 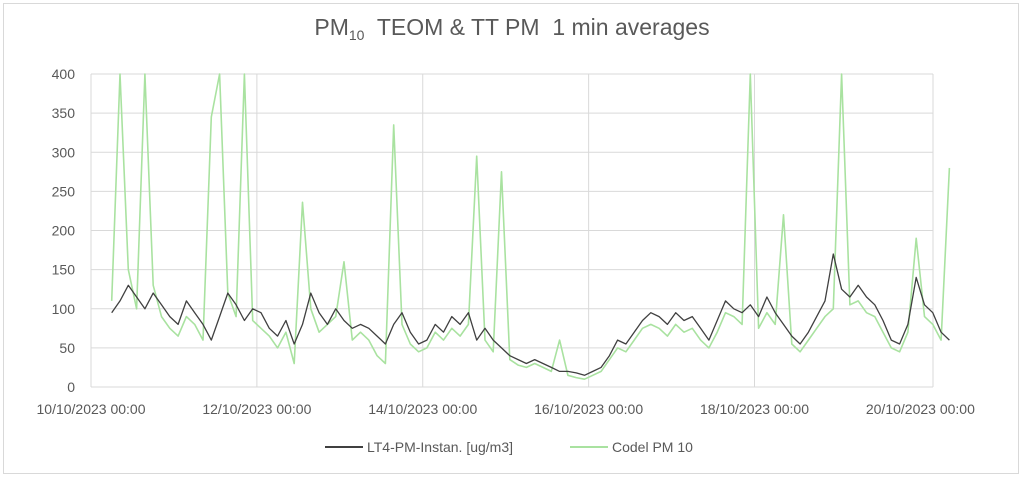 What do you see at coordinates (440, 447) in the screenshot?
I see `legend-label: LT4-PM-Instan. [ug/m3]` at bounding box center [440, 447].